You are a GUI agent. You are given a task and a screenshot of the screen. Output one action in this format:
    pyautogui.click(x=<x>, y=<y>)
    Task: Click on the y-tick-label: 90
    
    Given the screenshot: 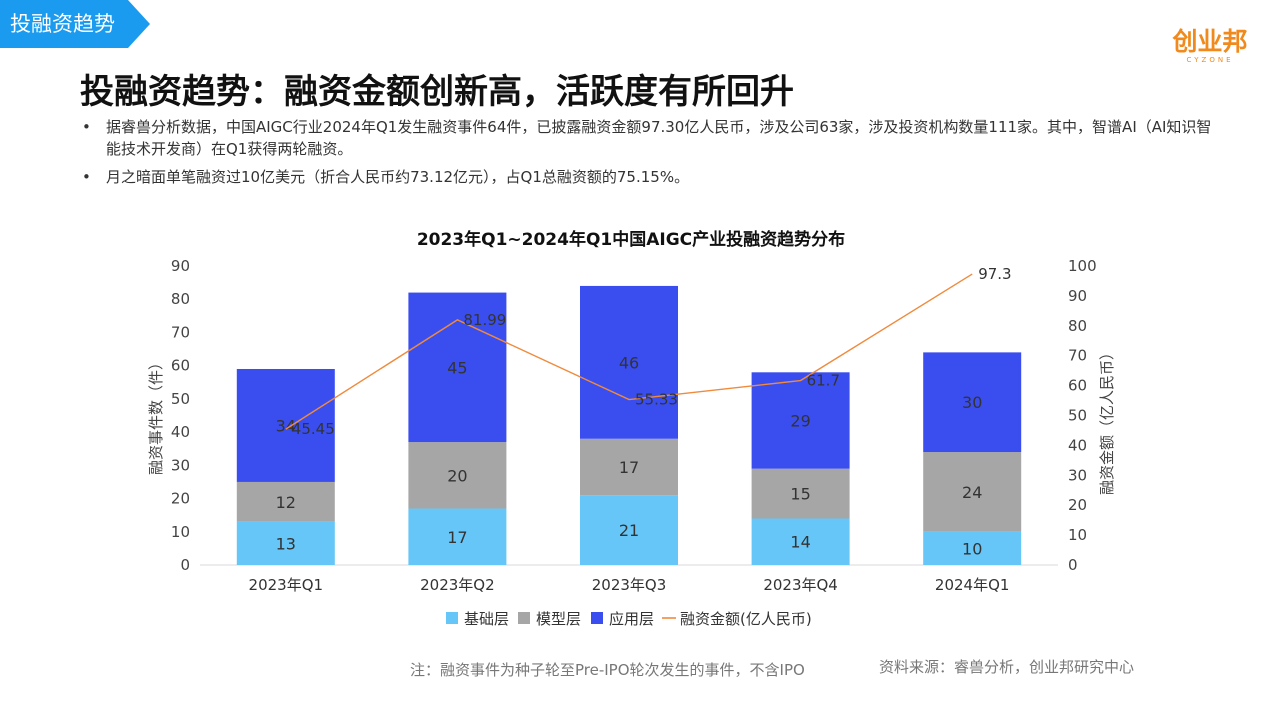 What is the action you would take?
    pyautogui.click(x=180, y=266)
    